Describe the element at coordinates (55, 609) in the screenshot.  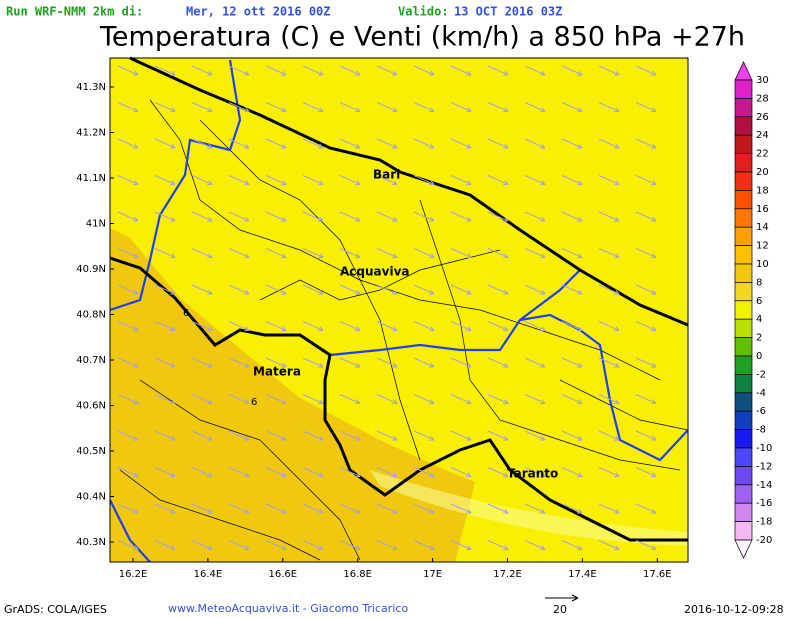
I see `software-credit: GrADS: COLA/IGES` at that location.